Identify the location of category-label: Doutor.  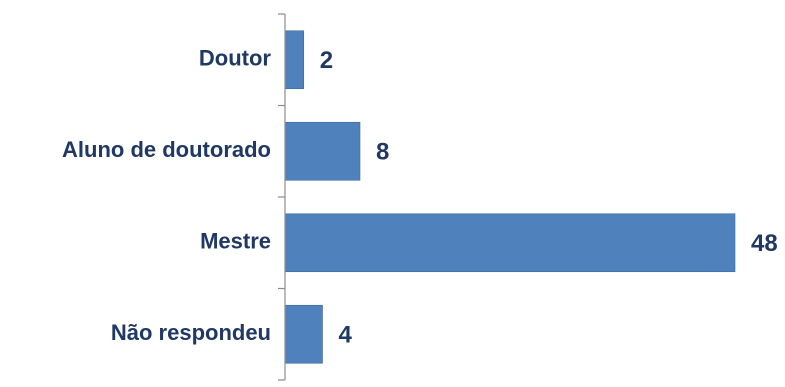
(235, 58).